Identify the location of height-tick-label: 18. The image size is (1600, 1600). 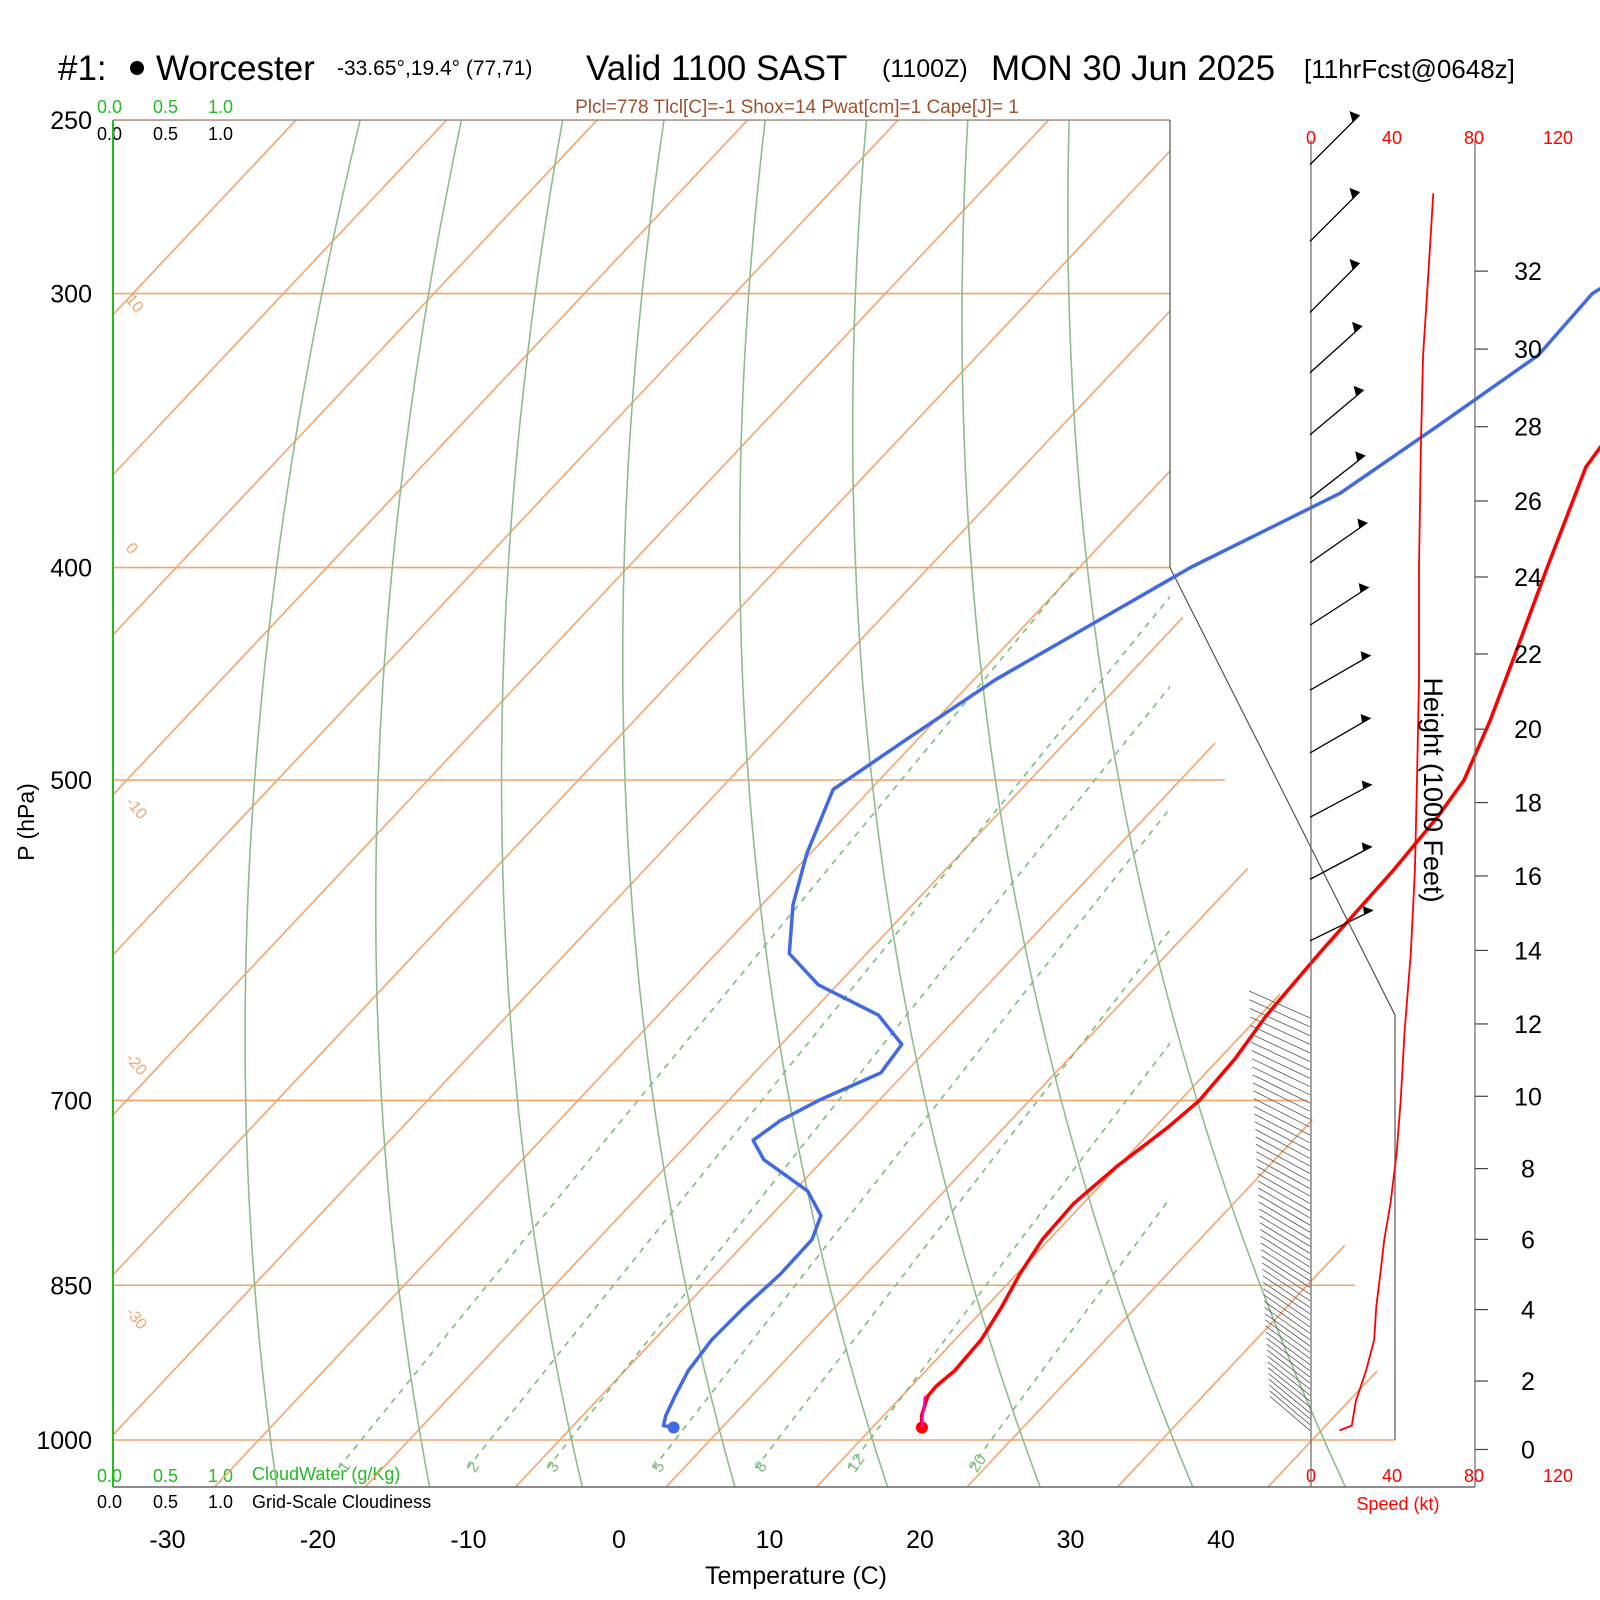
(1528, 804).